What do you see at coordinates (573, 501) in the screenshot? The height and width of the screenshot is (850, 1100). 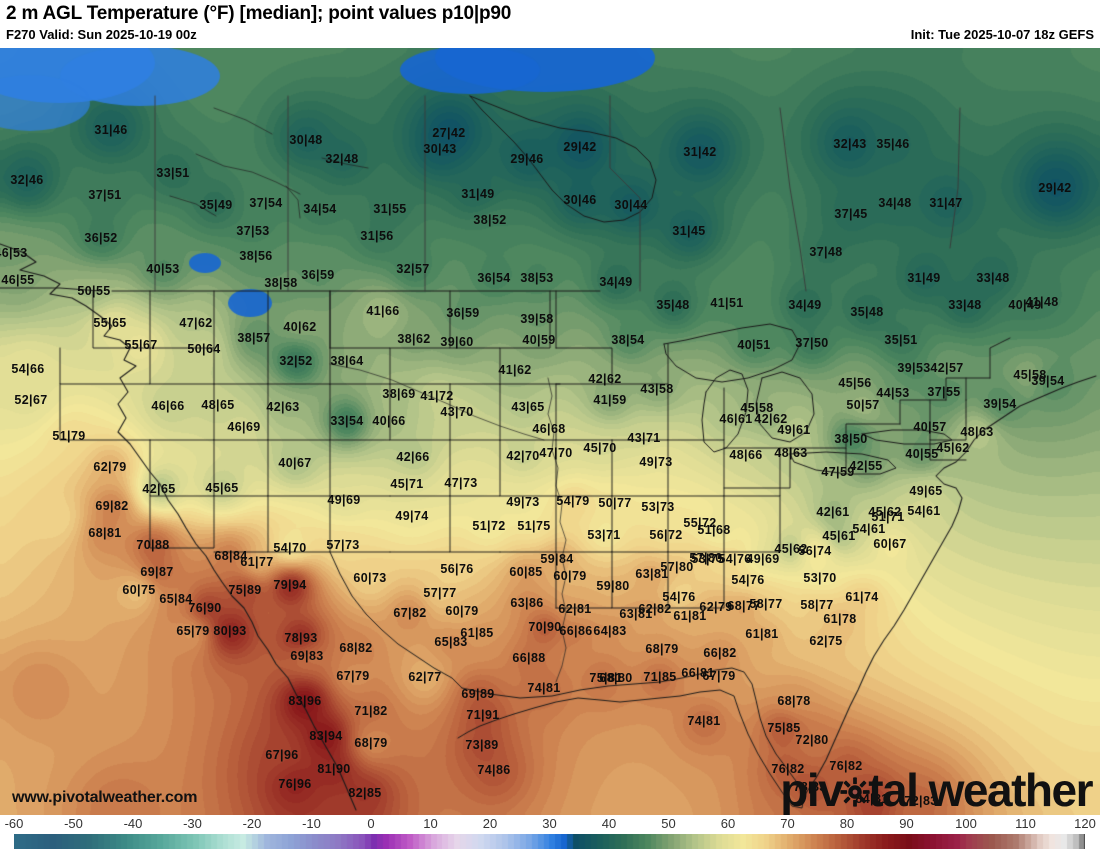 I see `point-value-label: 54|79` at bounding box center [573, 501].